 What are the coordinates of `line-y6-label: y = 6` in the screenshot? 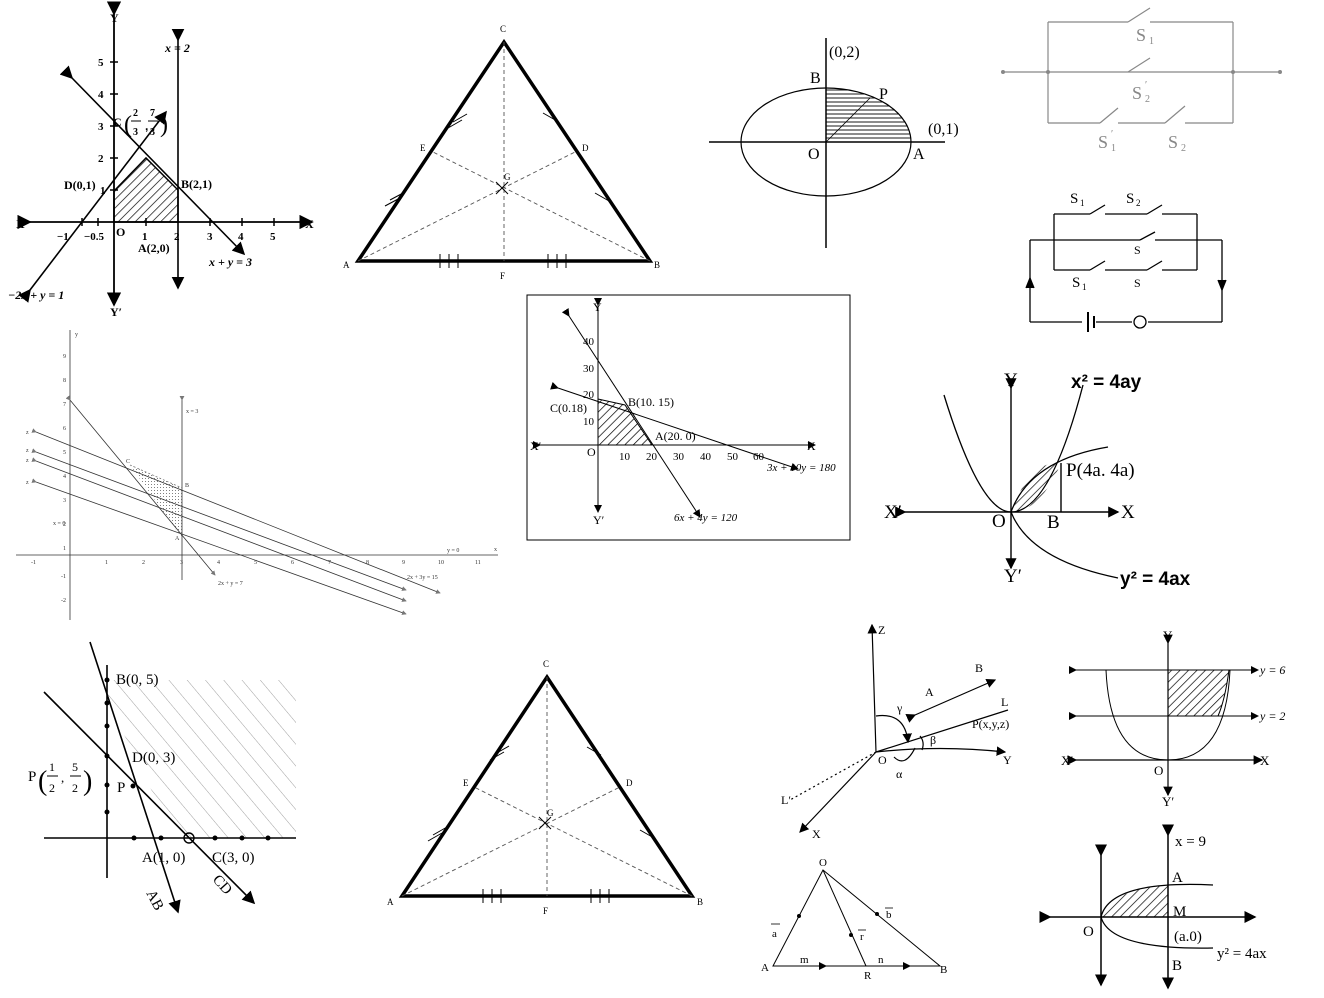 It's located at (1272, 670).